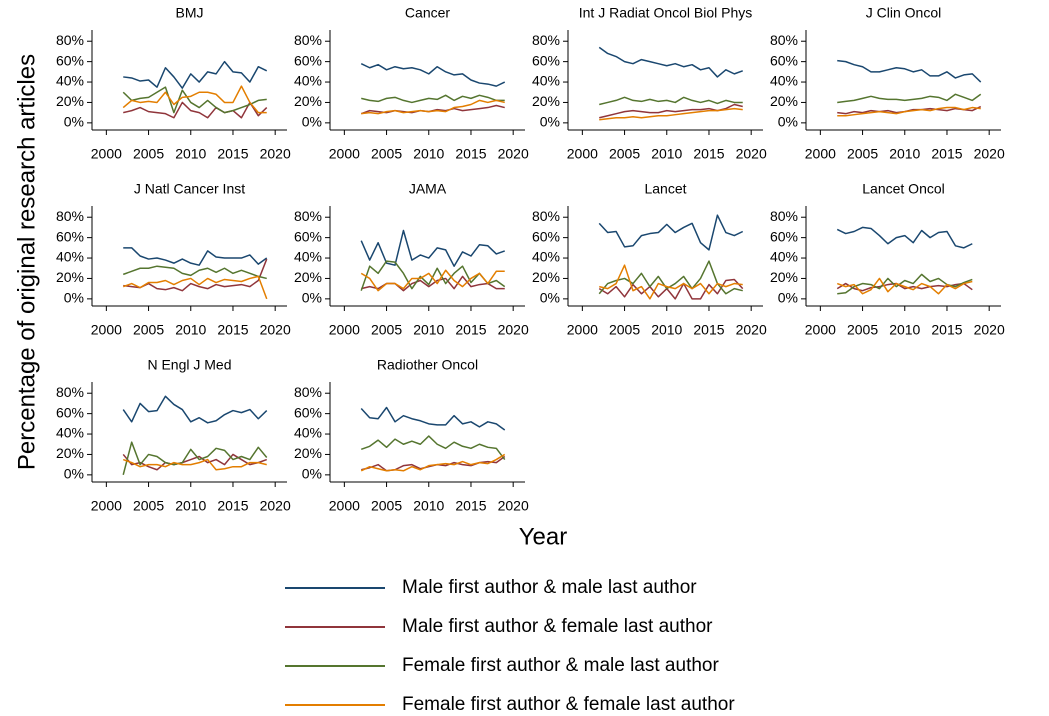  Describe the element at coordinates (543, 536) in the screenshot. I see `x-axis-label: Year` at that location.